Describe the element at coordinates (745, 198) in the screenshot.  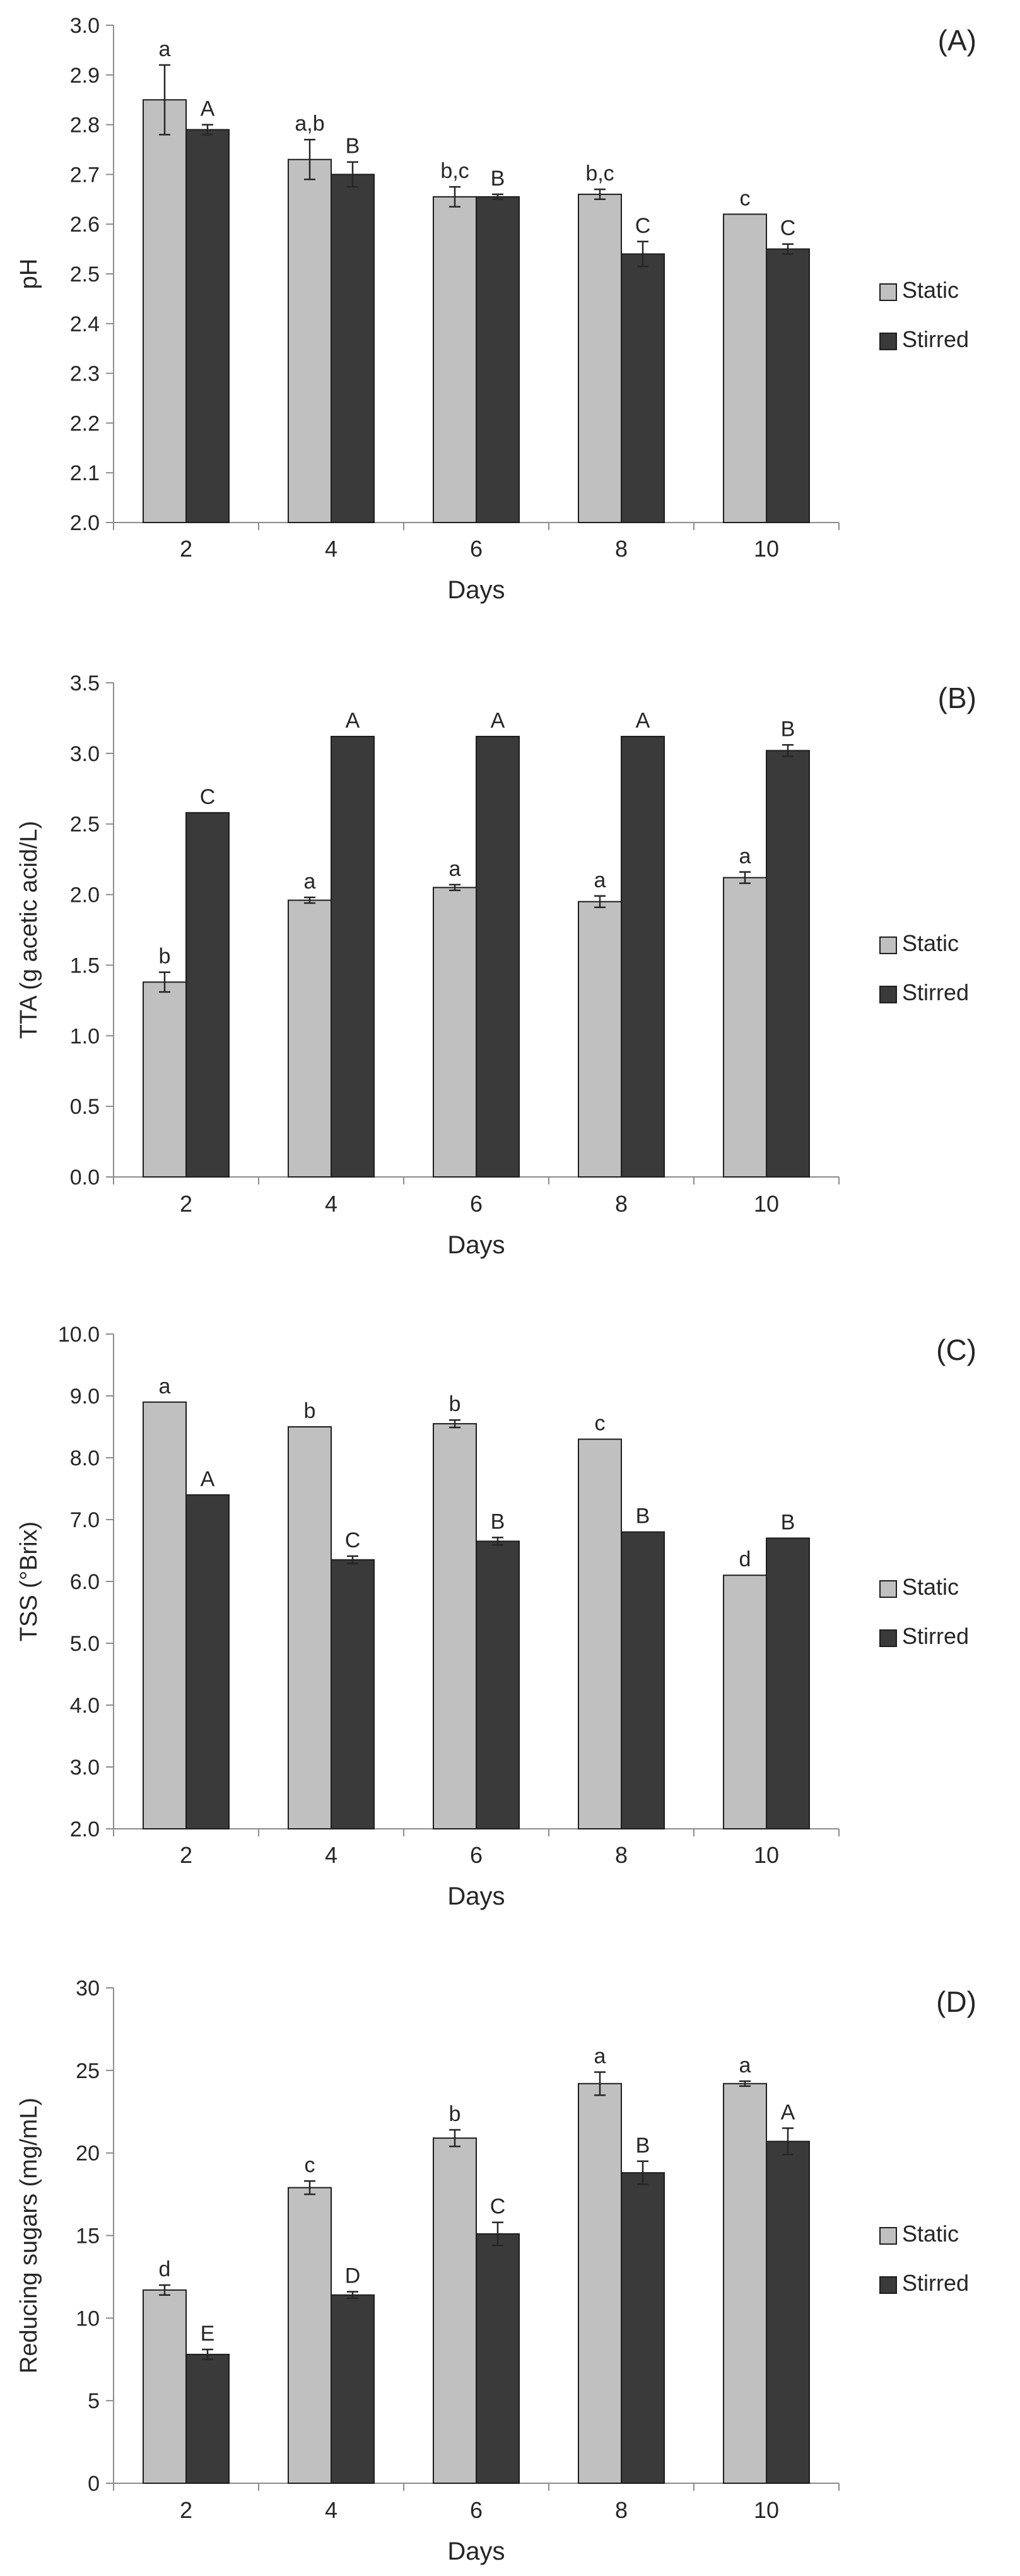
I see `significance-letter: c` at that location.